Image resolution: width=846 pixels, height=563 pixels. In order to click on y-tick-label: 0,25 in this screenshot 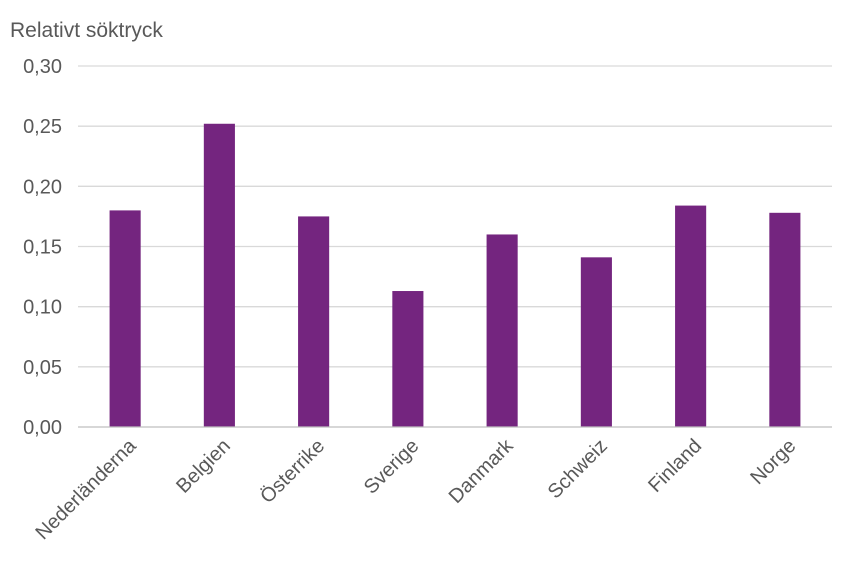, I will do `click(42, 127)`.